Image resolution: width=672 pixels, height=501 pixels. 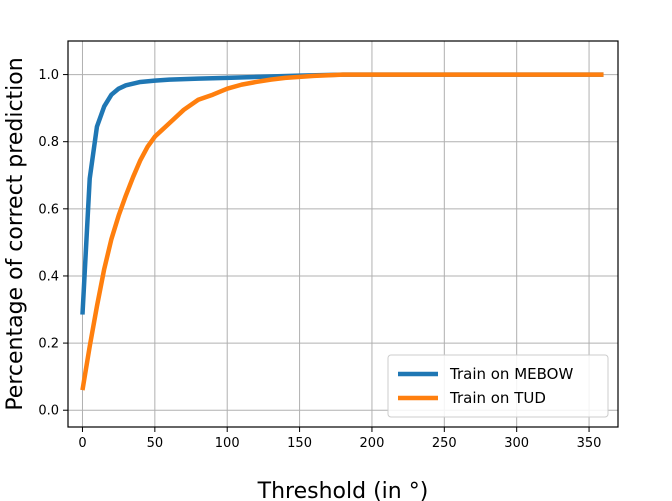 What do you see at coordinates (299, 443) in the screenshot?
I see `x-tick-label: 150` at bounding box center [299, 443].